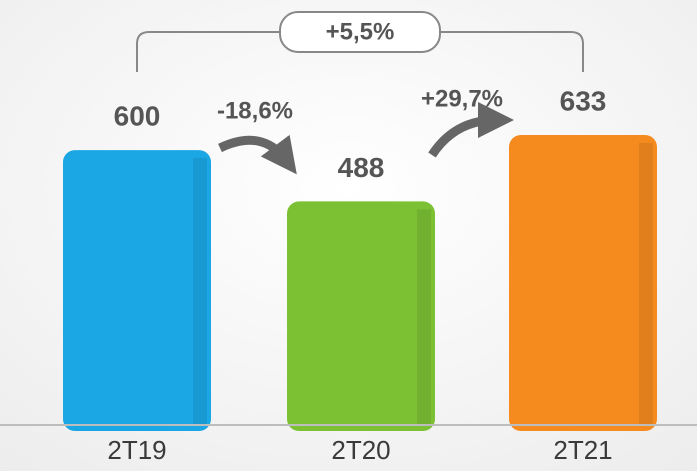  I want to click on value-label: 600, so click(137, 116).